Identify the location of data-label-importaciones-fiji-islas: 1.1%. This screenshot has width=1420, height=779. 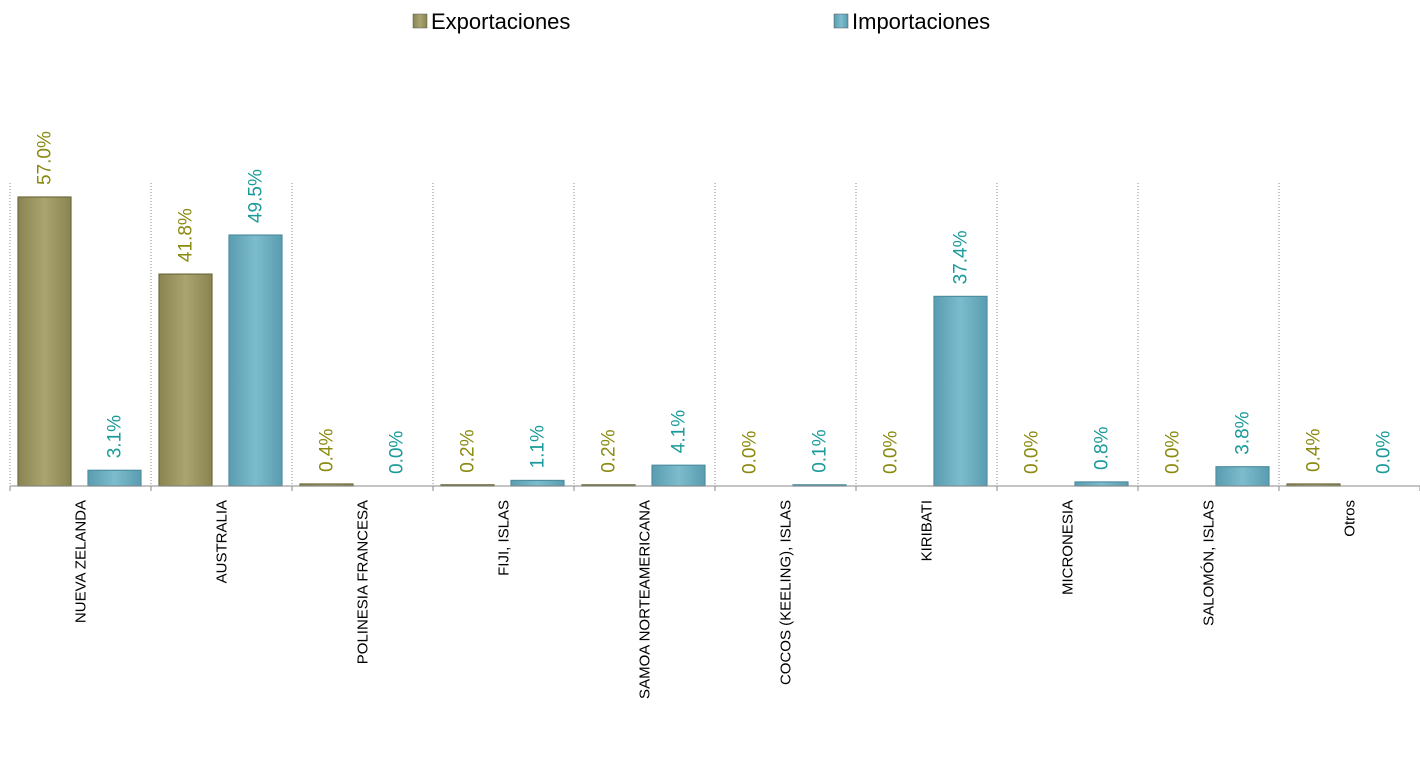
(538, 446).